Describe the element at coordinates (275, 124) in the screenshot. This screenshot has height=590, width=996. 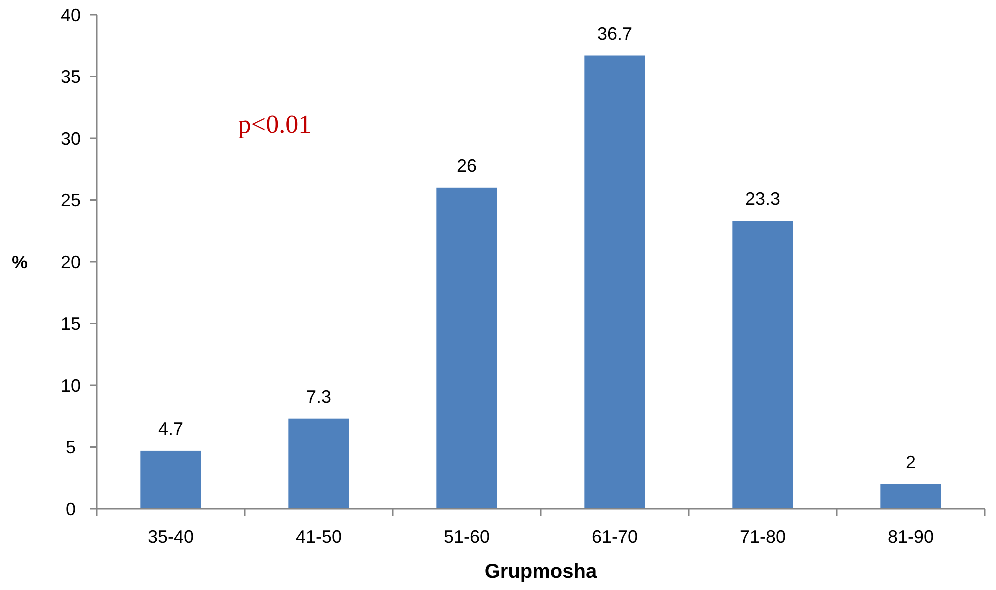
I see `annotation: p<0.01` at that location.